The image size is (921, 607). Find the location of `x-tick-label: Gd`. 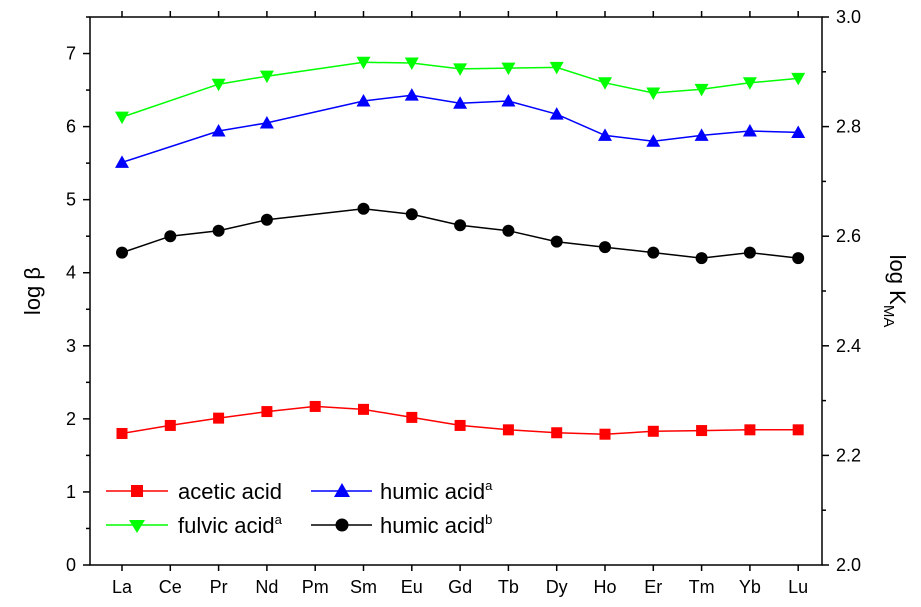

x-tick-label: Gd is located at coordinates (460, 587).